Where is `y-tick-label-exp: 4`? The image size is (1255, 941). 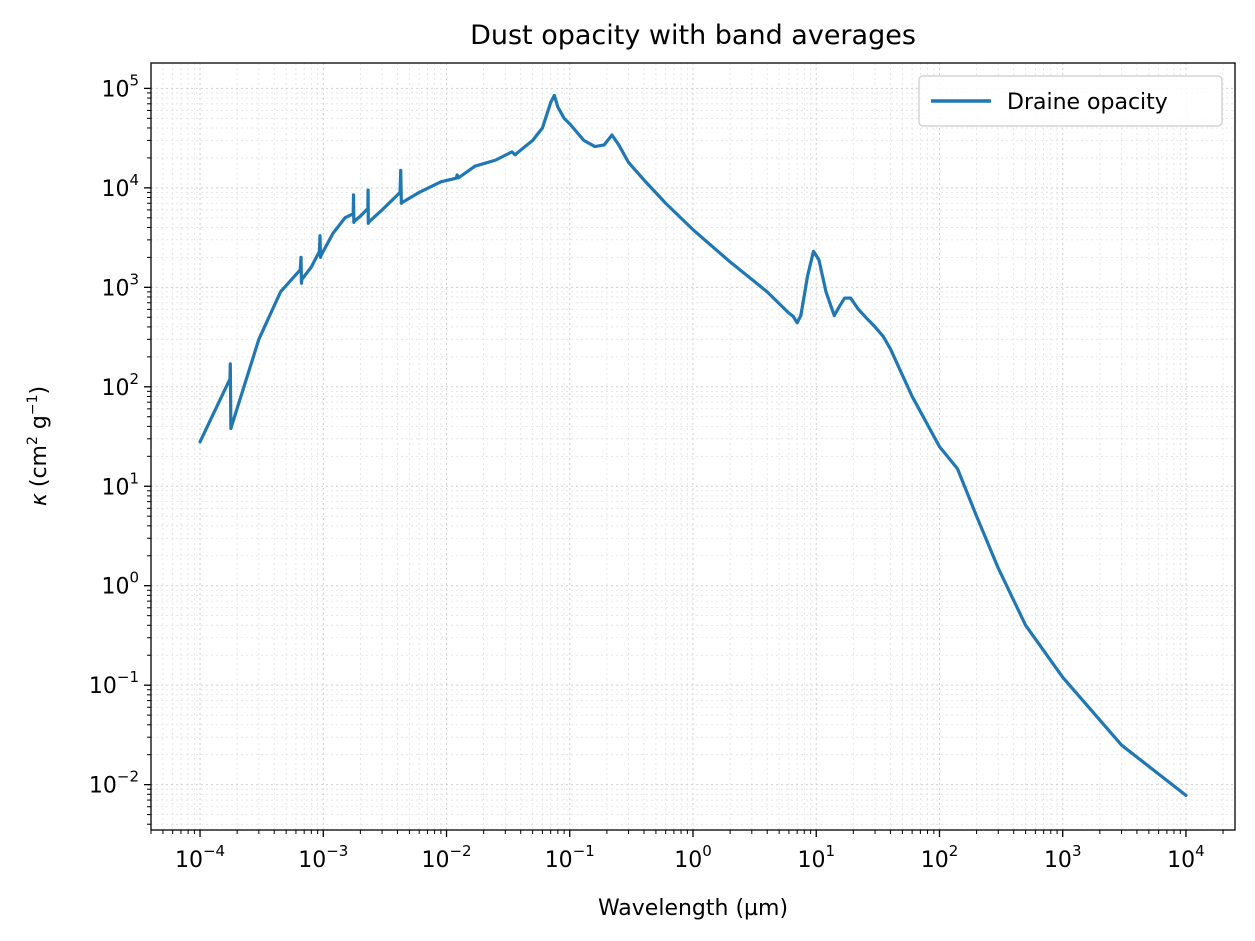
y-tick-label-exp: 4 is located at coordinates (134, 180).